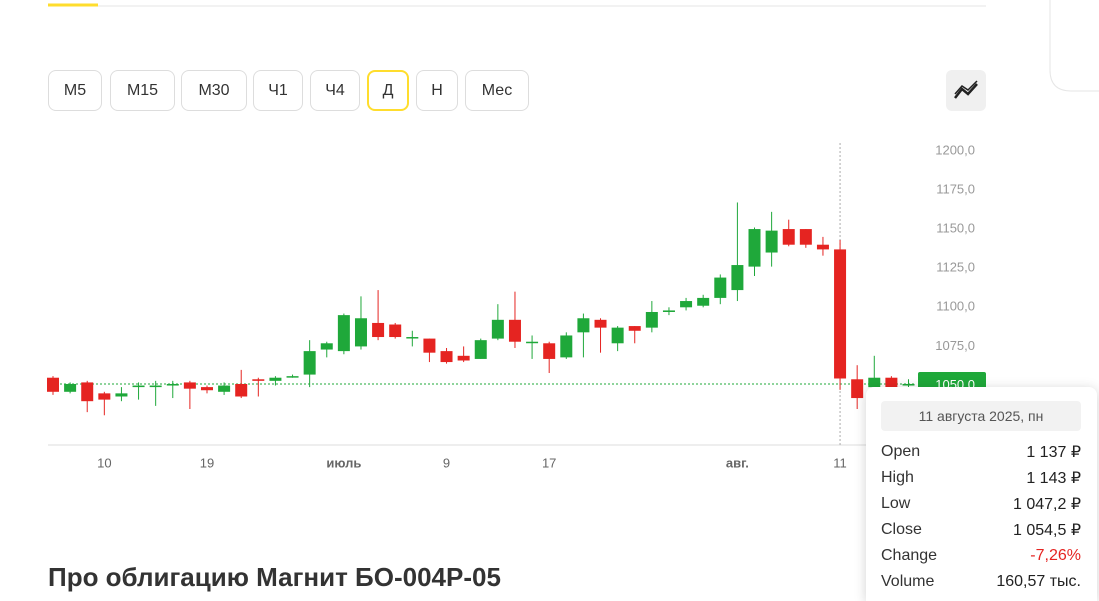 The image size is (1099, 601). I want to click on chart-type-button, so click(966, 90).